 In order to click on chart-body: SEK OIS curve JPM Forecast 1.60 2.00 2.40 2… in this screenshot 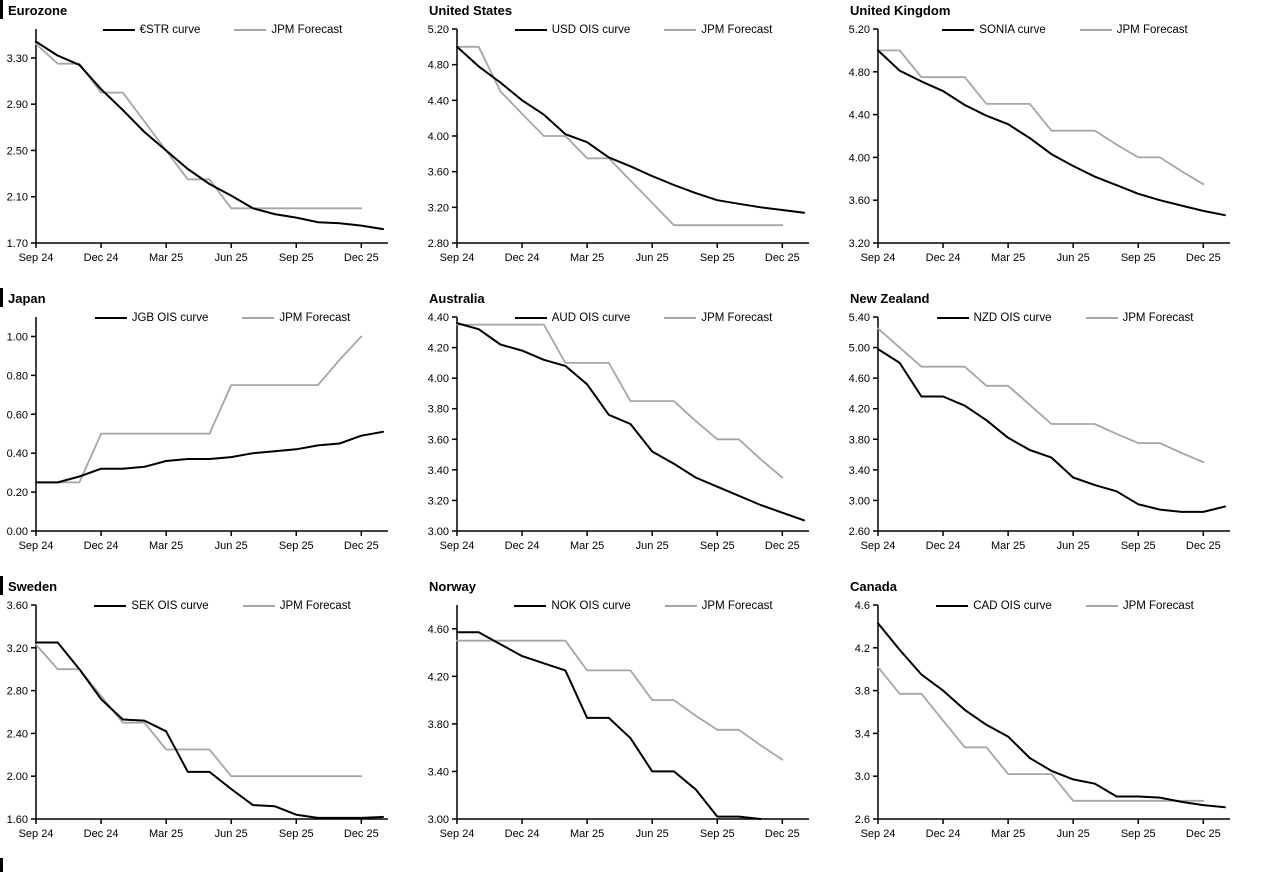, I will do `click(210, 723)`.